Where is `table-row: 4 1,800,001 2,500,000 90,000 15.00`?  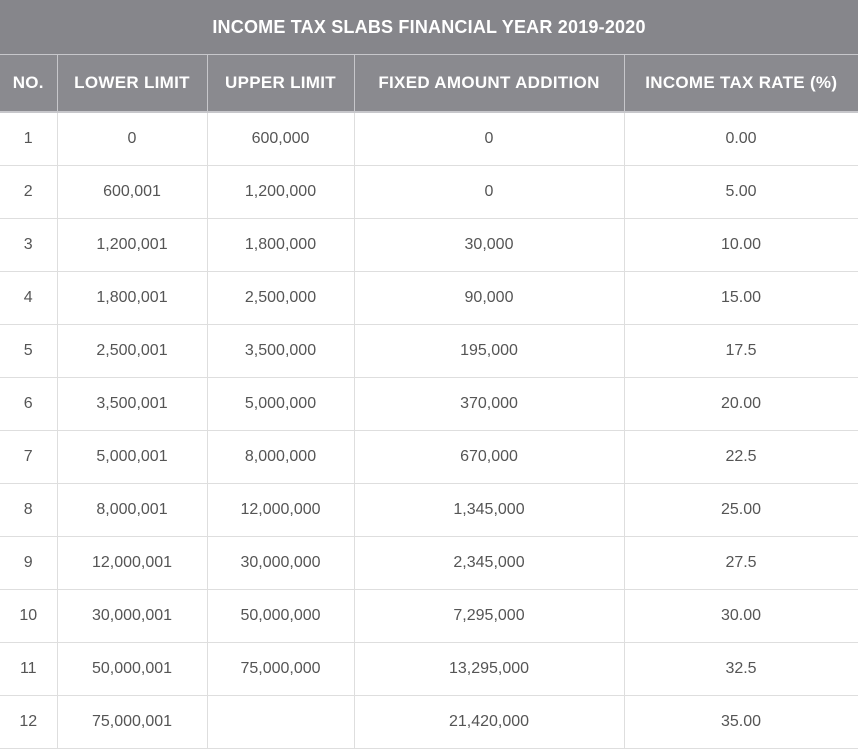 table-row: 4 1,800,001 2,500,000 90,000 15.00 is located at coordinates (429, 298).